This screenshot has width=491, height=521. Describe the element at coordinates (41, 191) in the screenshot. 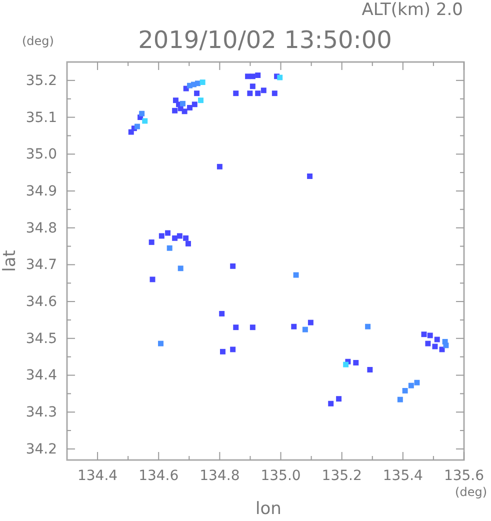

I see `y-tick-label: 34.9` at that location.